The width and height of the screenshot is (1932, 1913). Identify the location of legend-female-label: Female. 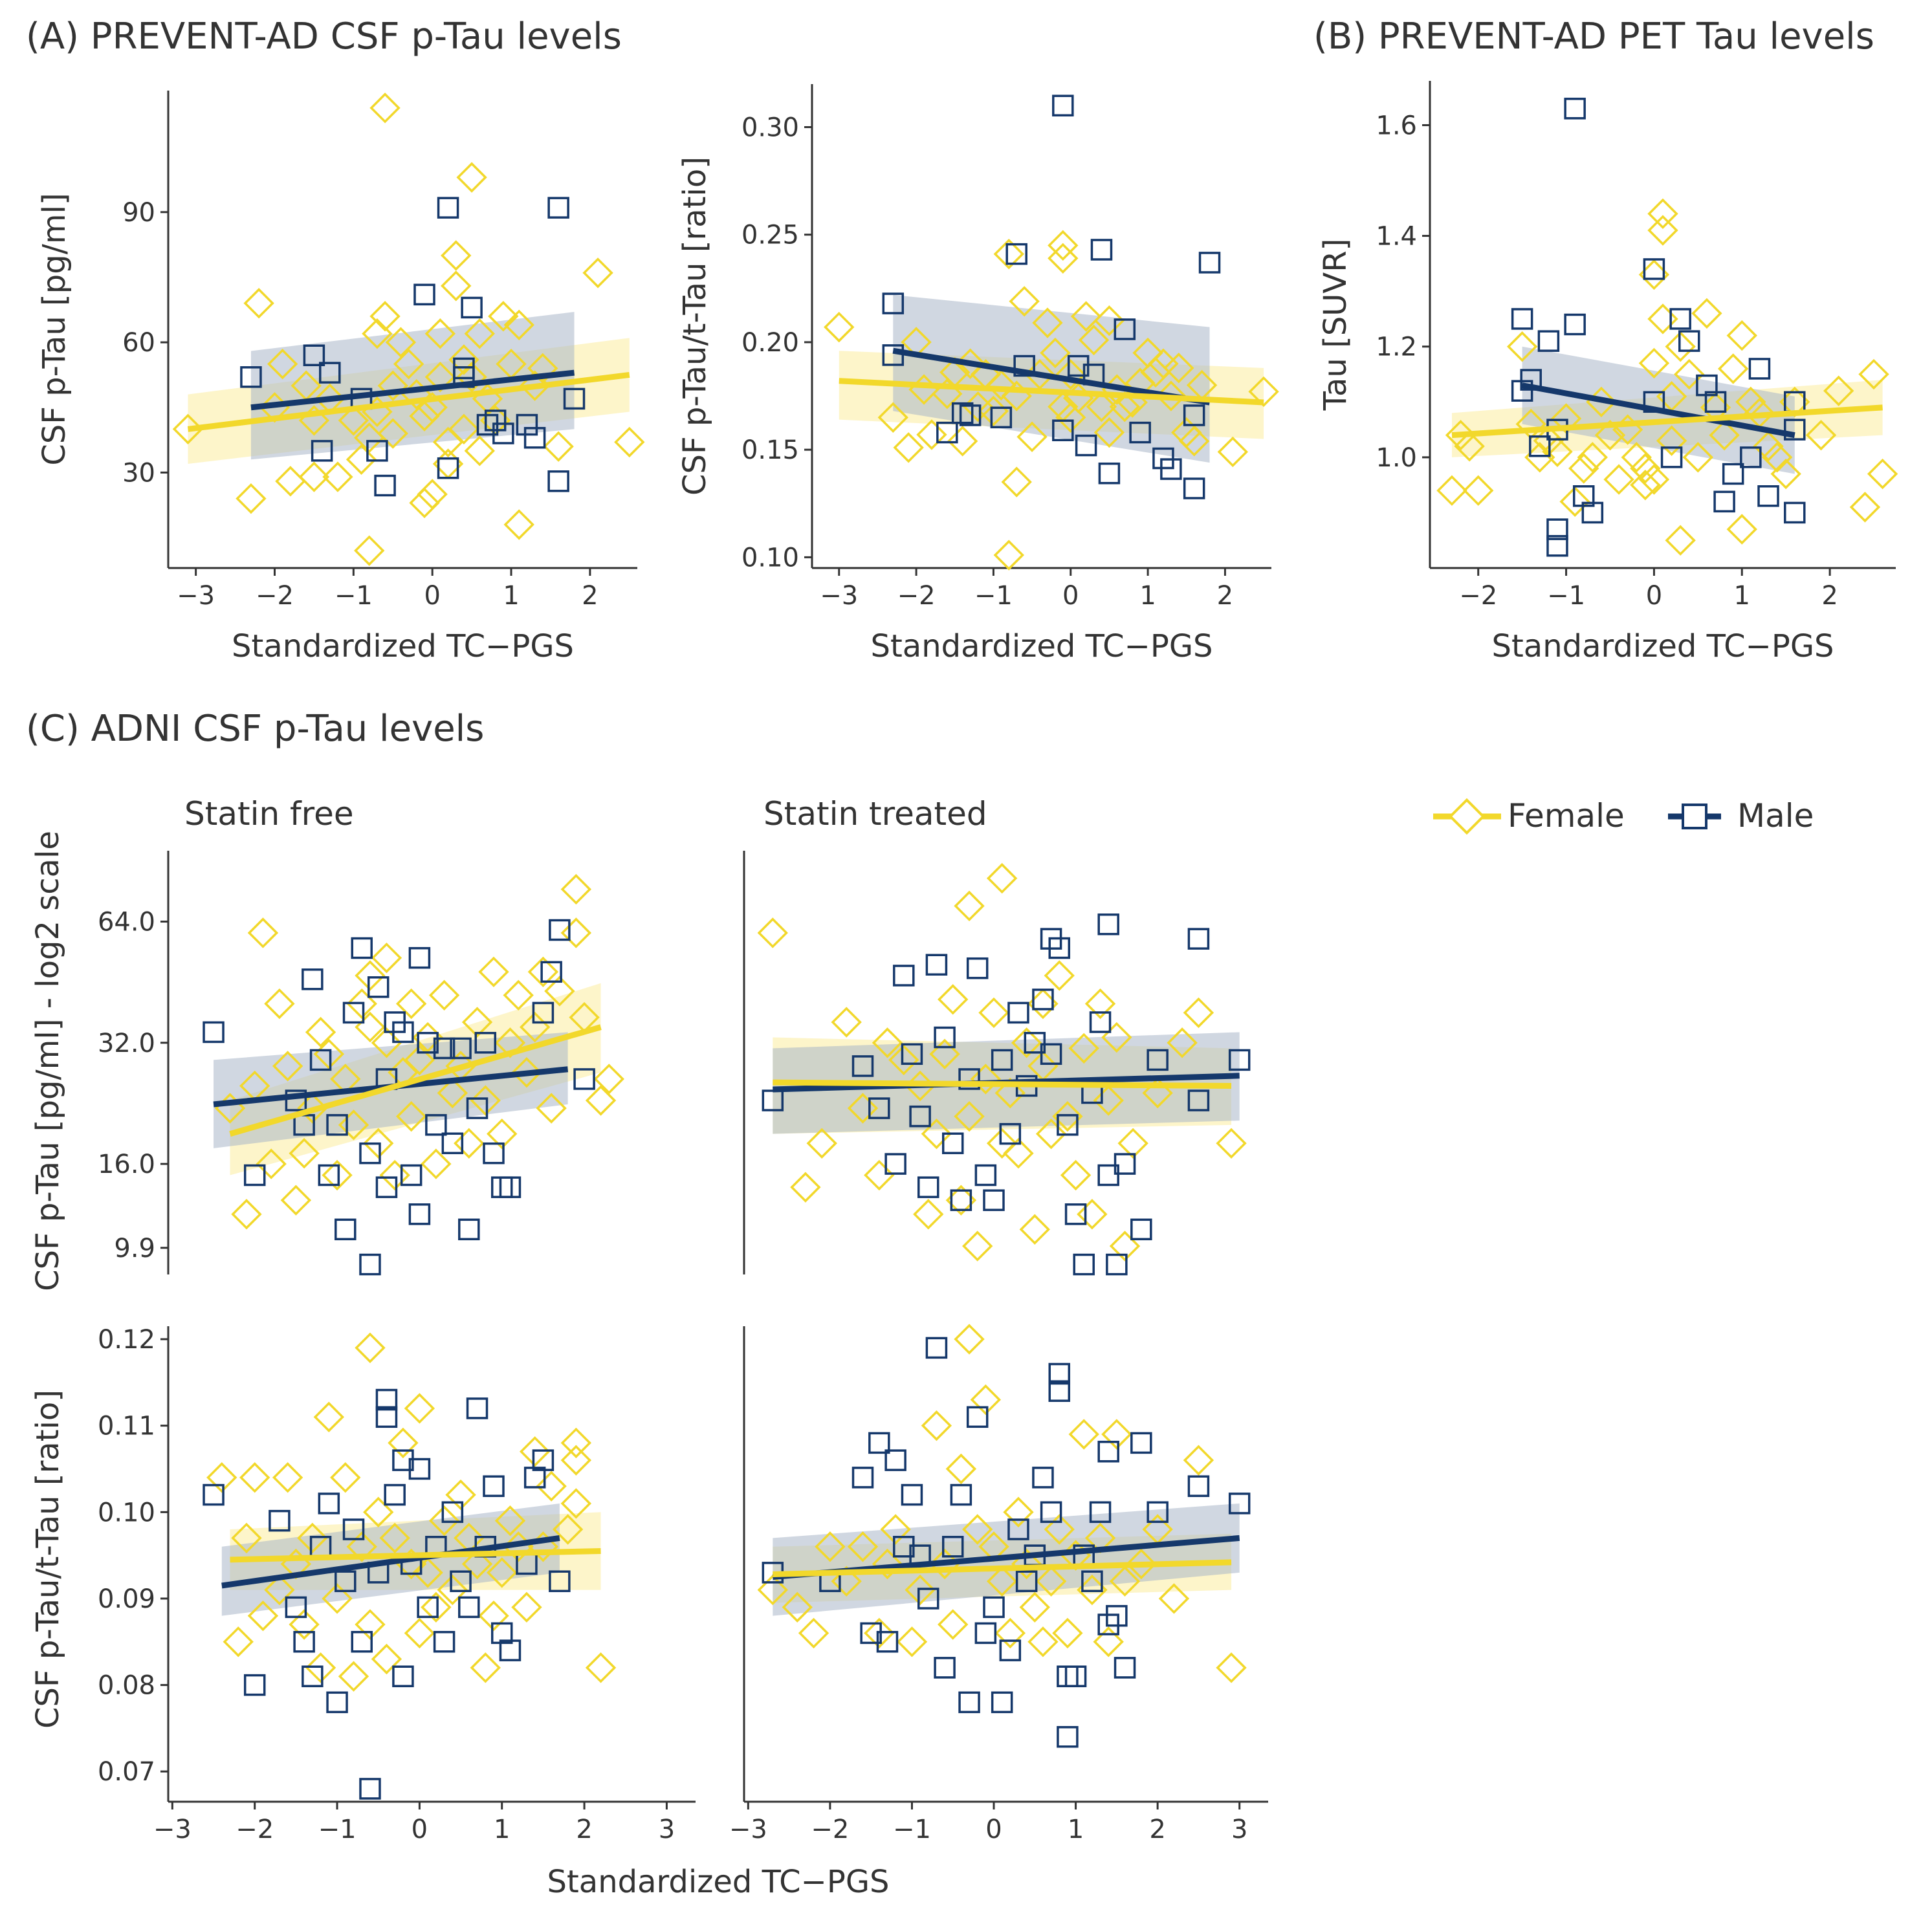
(1566, 816).